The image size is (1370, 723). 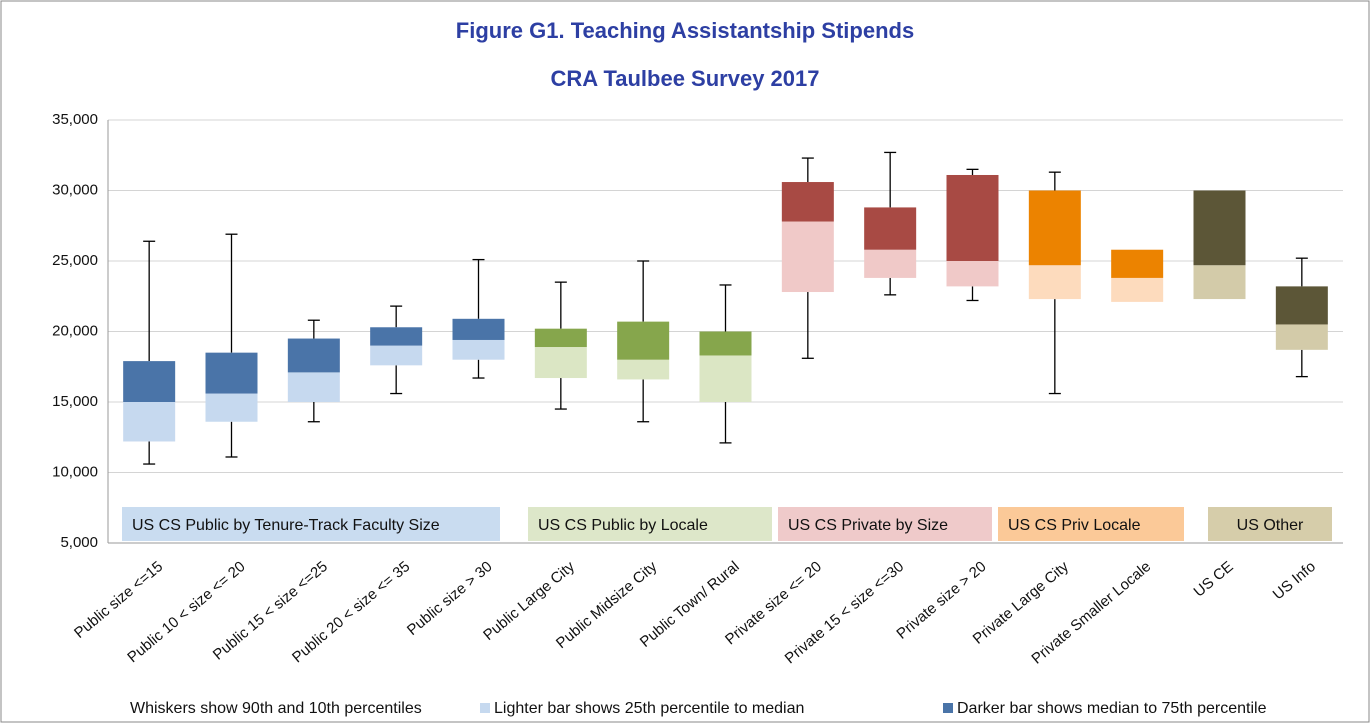 What do you see at coordinates (1074, 525) in the screenshot?
I see `group-label: US CS Priv Locale` at bounding box center [1074, 525].